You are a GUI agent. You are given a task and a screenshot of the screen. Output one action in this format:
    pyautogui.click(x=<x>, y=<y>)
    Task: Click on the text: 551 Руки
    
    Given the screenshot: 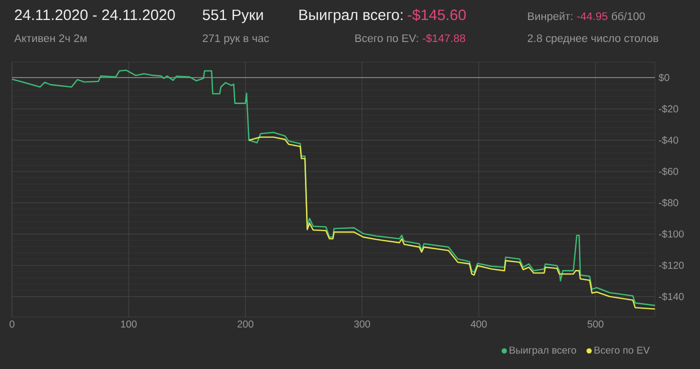 What is the action you would take?
    pyautogui.click(x=232, y=17)
    